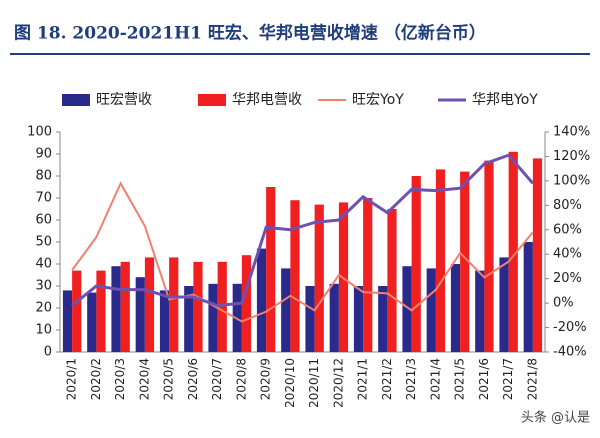  What do you see at coordinates (193, 379) in the screenshot?
I see `x-tick-label: 2020/6` at bounding box center [193, 379].